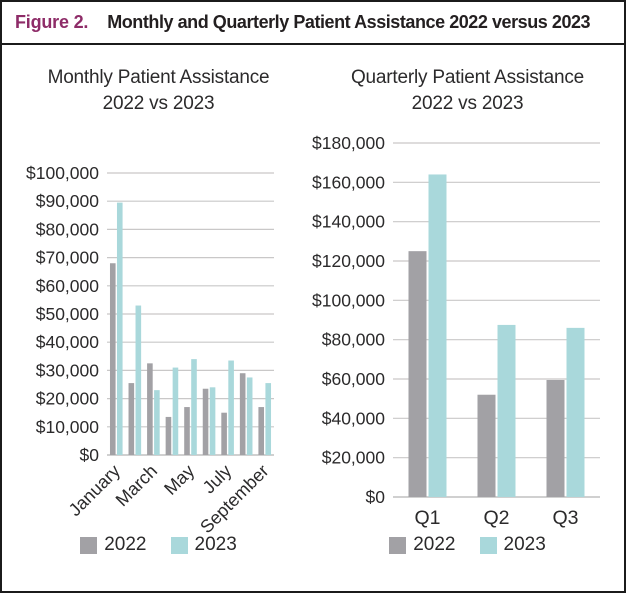 The image size is (626, 593). What do you see at coordinates (348, 182) in the screenshot?
I see `y-tick-label: $160,000` at bounding box center [348, 182].